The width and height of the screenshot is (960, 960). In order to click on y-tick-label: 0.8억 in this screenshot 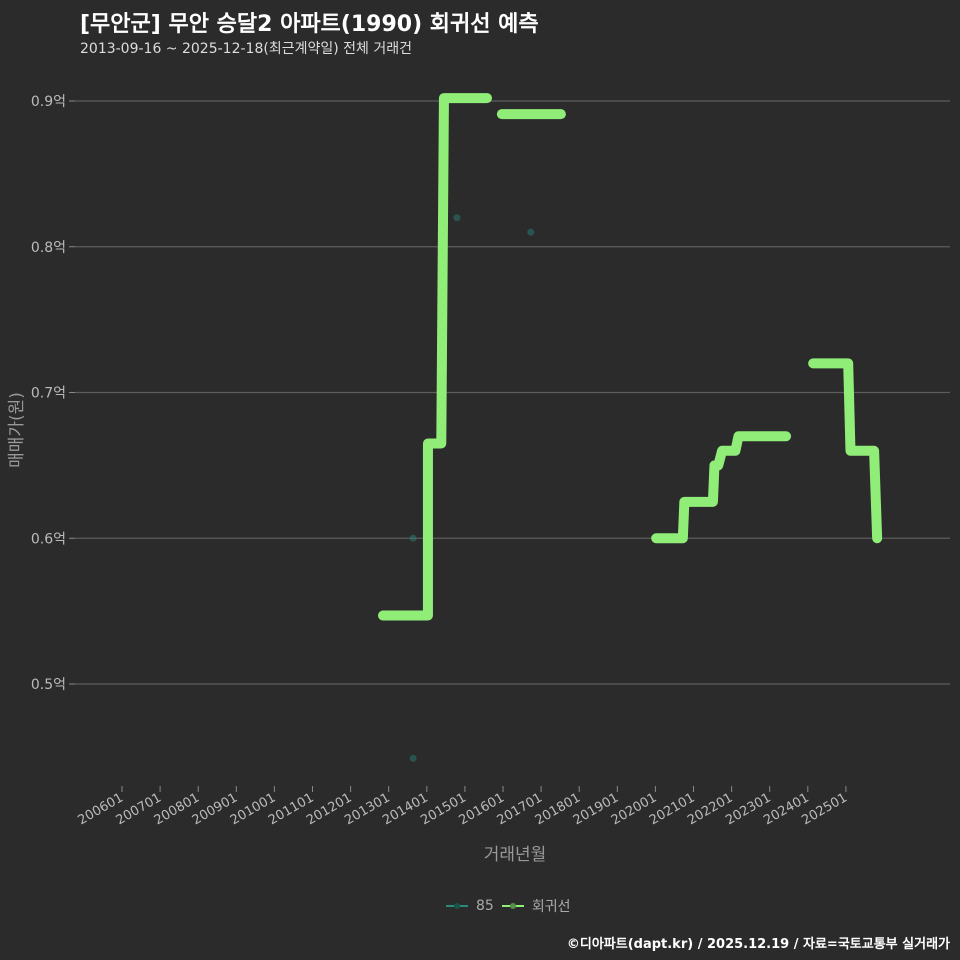, I will do `click(48, 248)`.